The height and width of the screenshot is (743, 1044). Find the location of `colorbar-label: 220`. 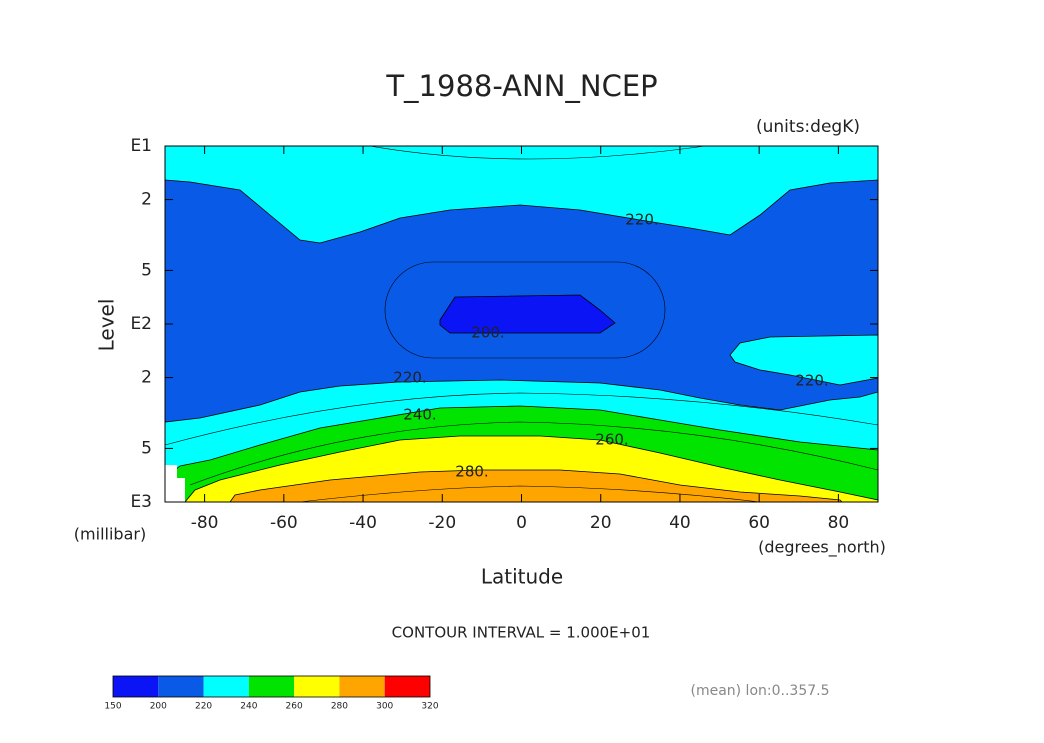

colorbar-label: 220 is located at coordinates (203, 707).